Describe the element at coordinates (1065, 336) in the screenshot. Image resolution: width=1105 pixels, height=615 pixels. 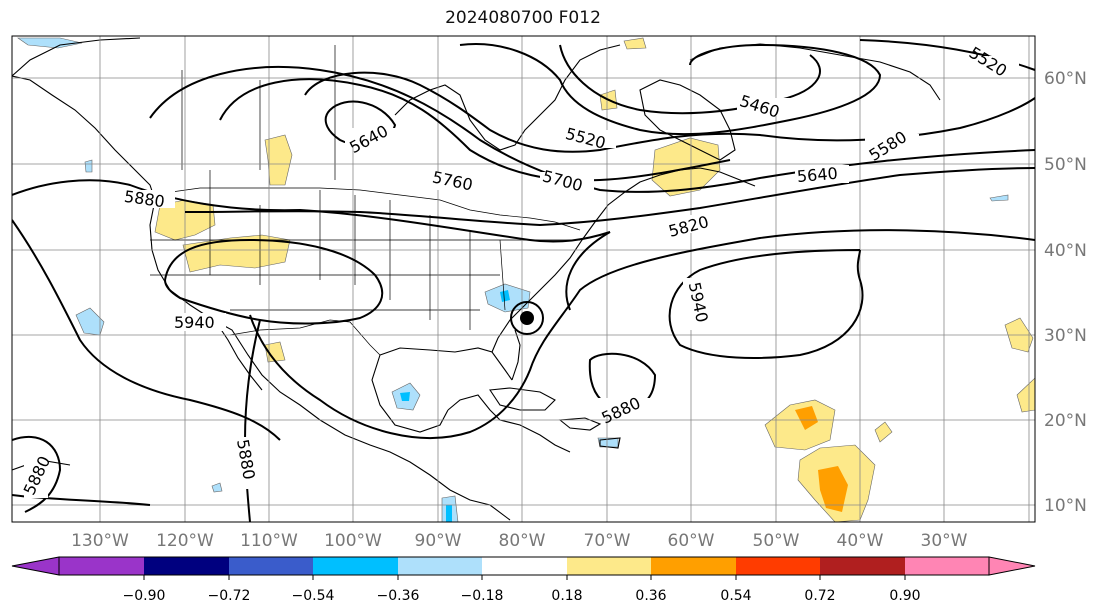
I see `lat-label: 30°N` at that location.